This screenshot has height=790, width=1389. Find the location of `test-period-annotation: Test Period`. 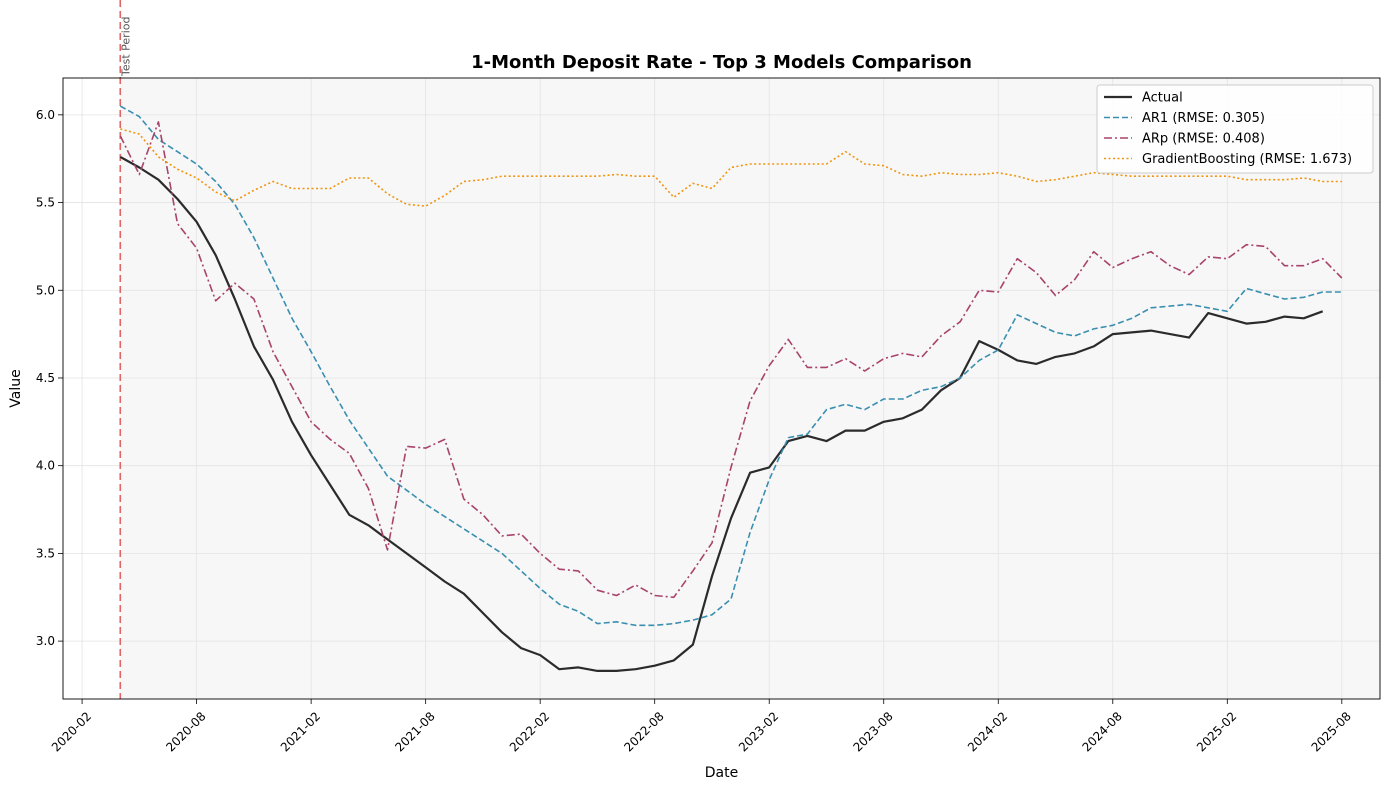

test-period-annotation: Test Period is located at coordinates (125, 349).